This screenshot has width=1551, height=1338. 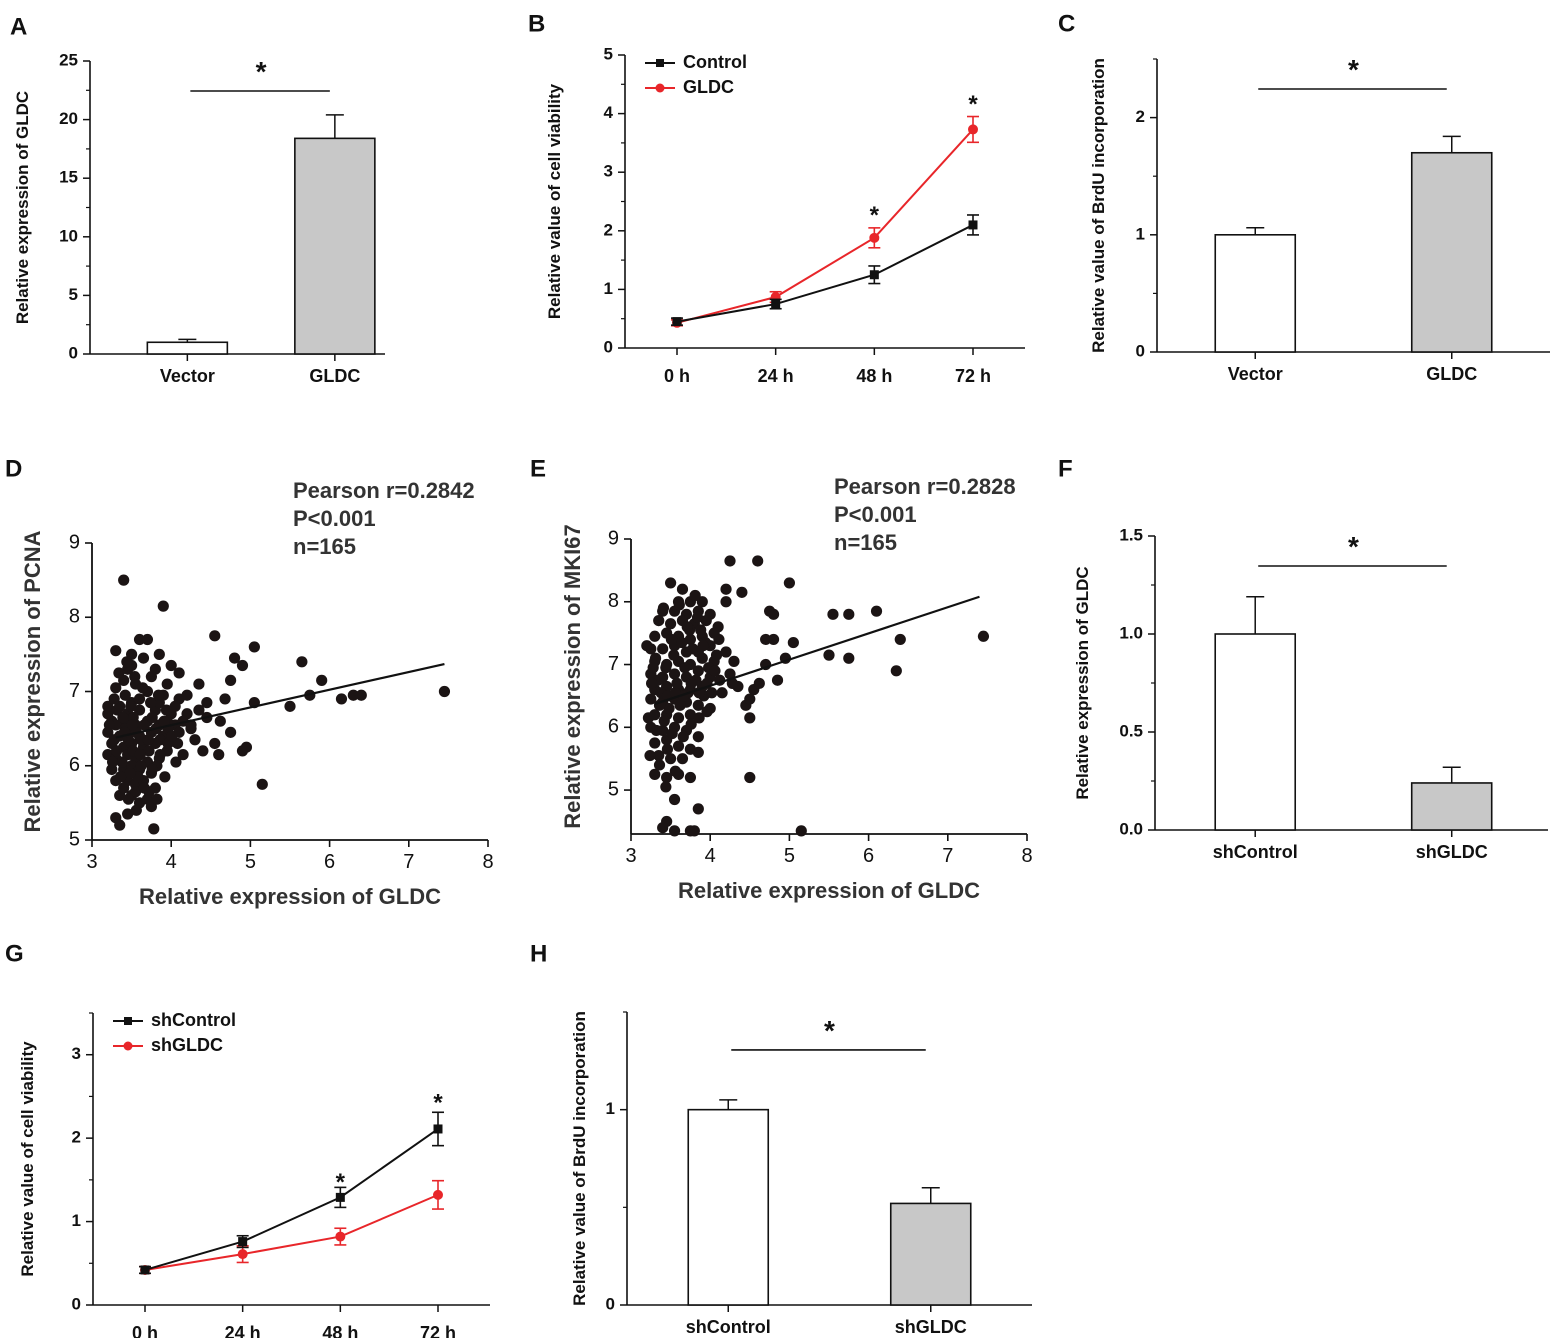 I want to click on series-gldc, so click(x=825, y=221).